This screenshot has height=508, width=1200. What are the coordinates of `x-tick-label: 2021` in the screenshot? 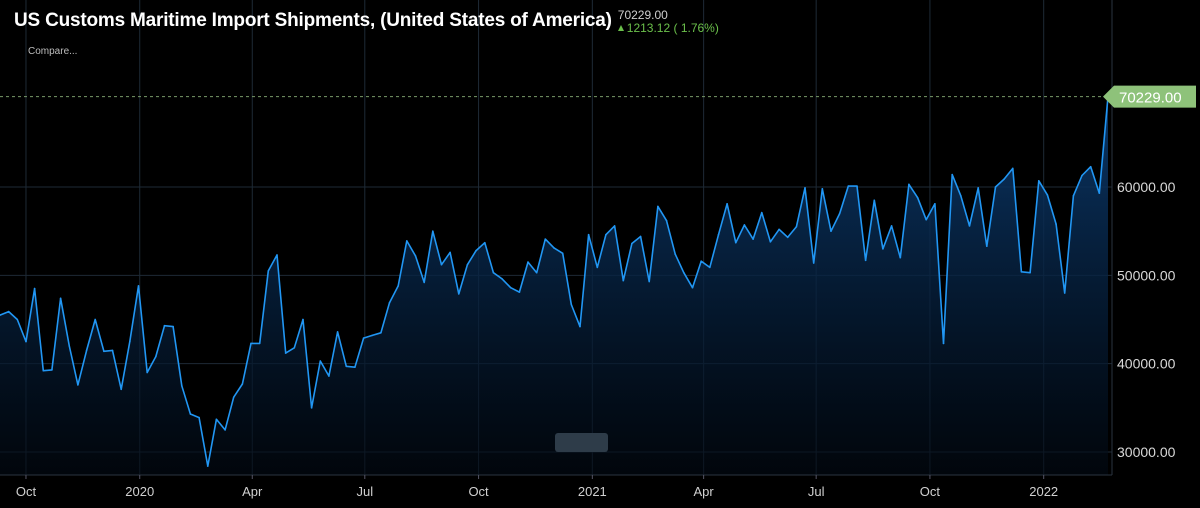 It's located at (592, 491).